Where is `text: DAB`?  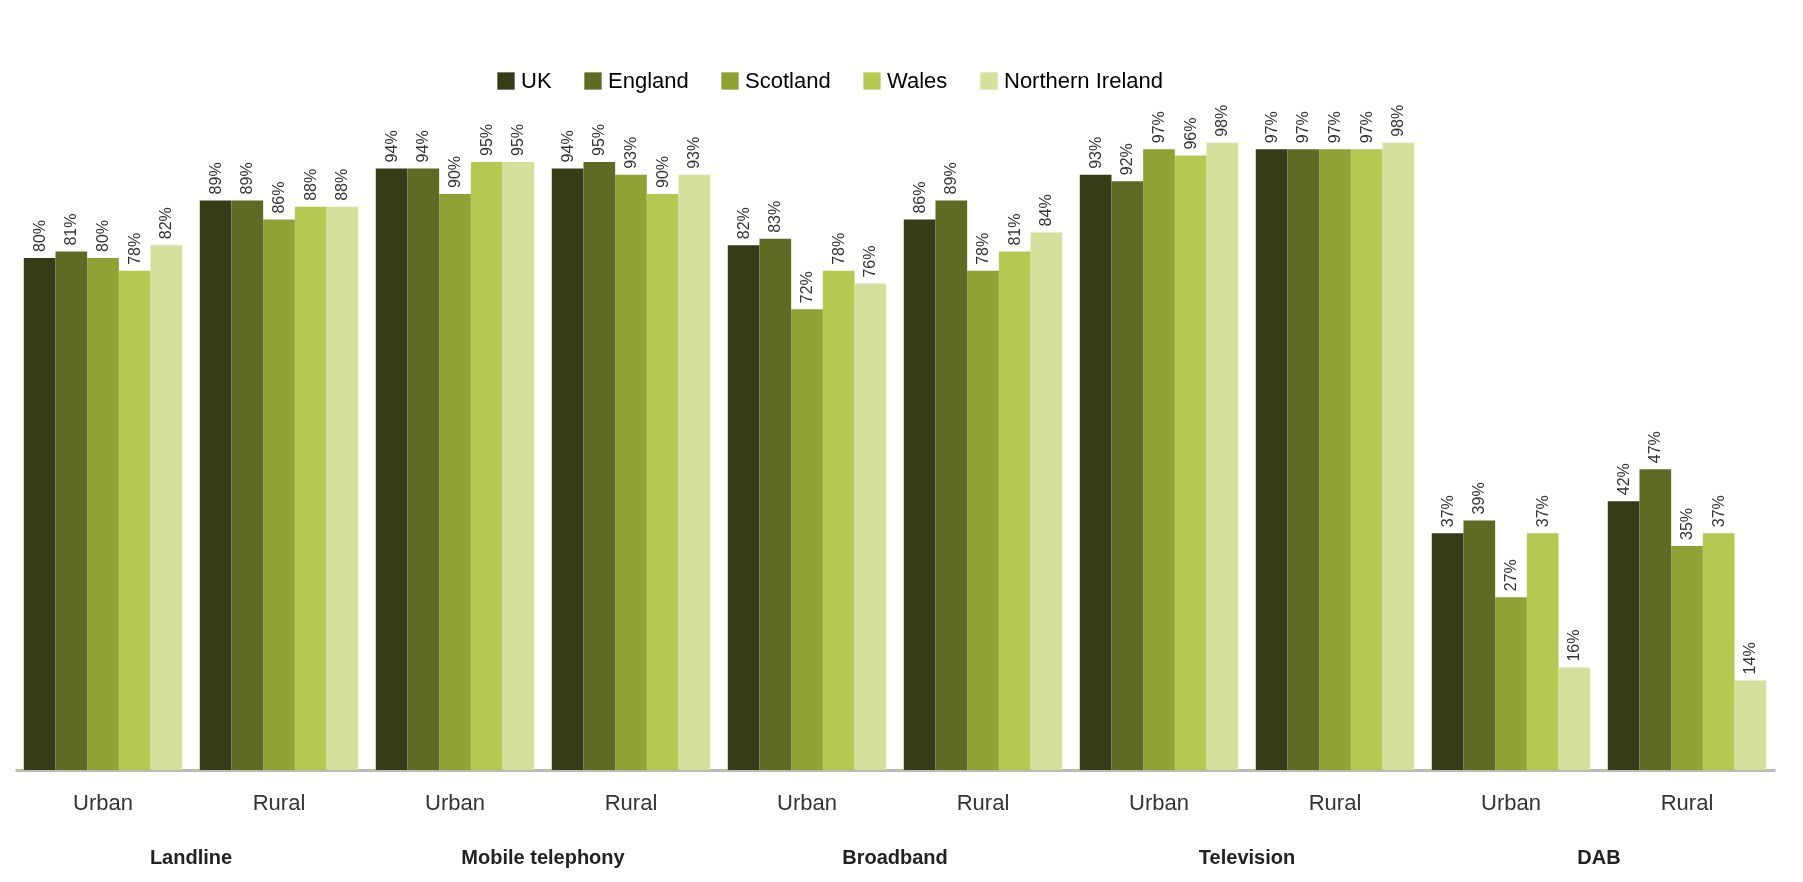 text: DAB is located at coordinates (1599, 857).